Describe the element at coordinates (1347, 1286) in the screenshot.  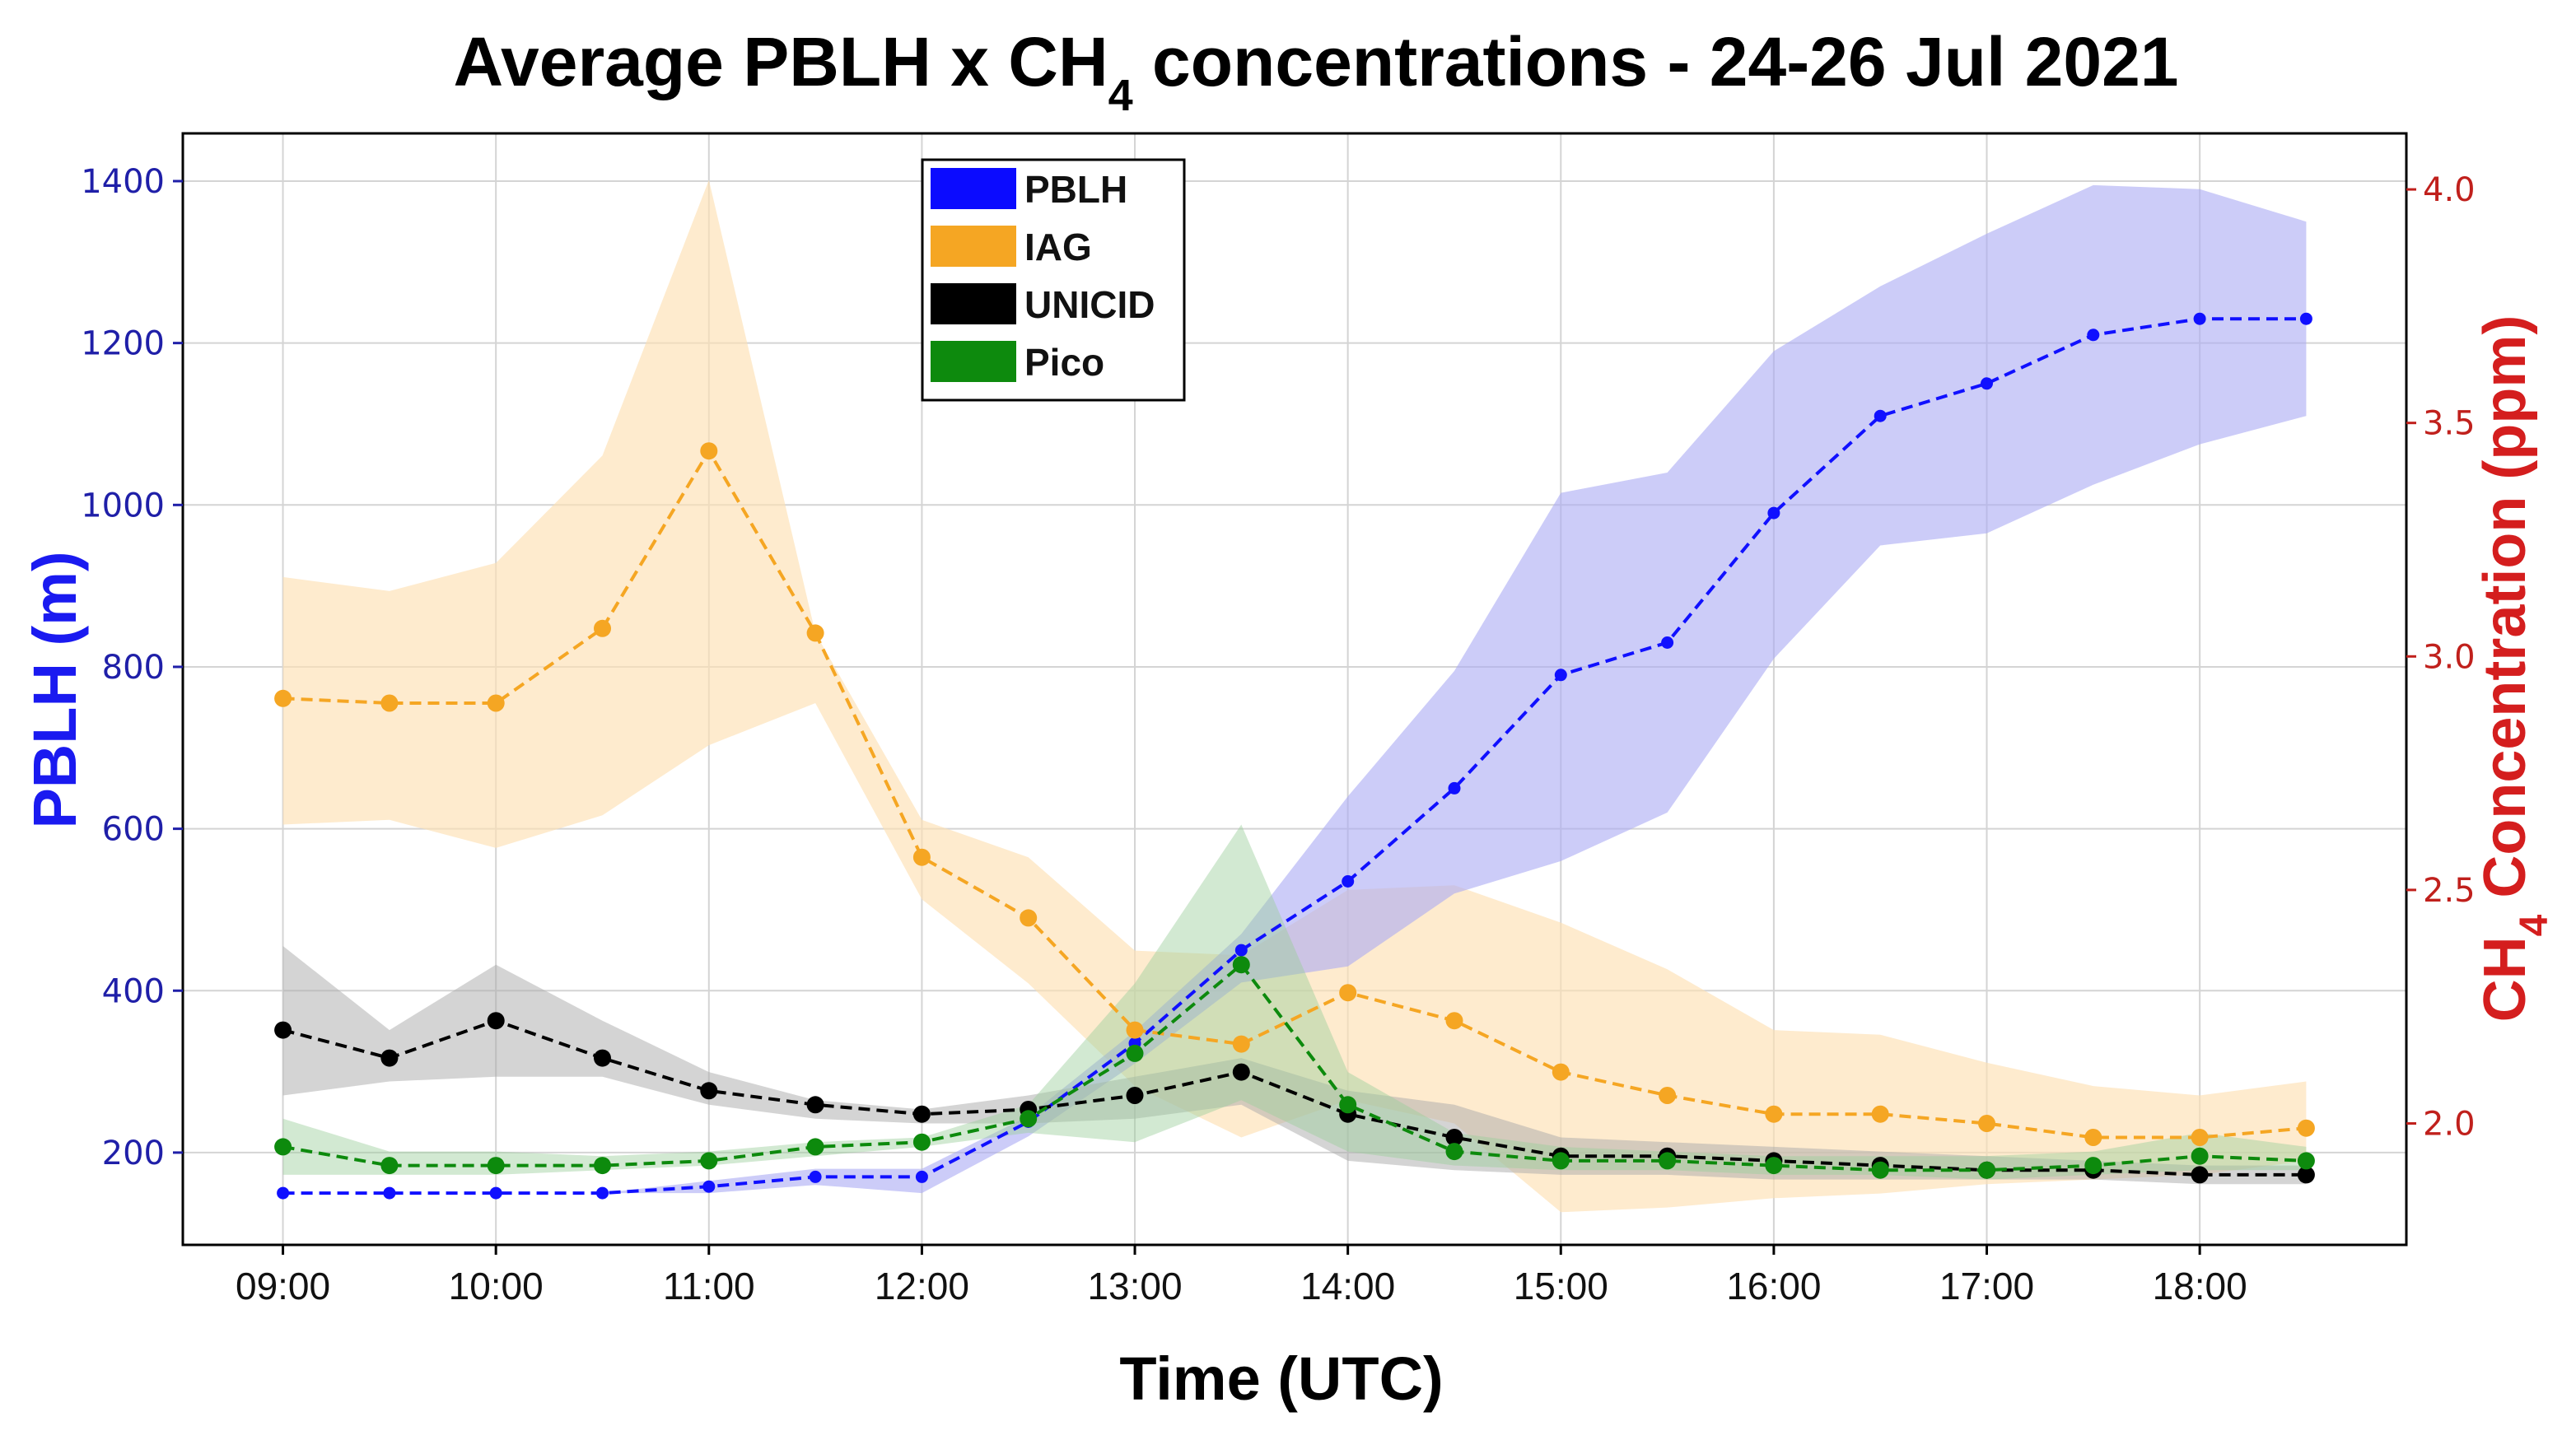
I see `x-tick-label: 14:00` at that location.